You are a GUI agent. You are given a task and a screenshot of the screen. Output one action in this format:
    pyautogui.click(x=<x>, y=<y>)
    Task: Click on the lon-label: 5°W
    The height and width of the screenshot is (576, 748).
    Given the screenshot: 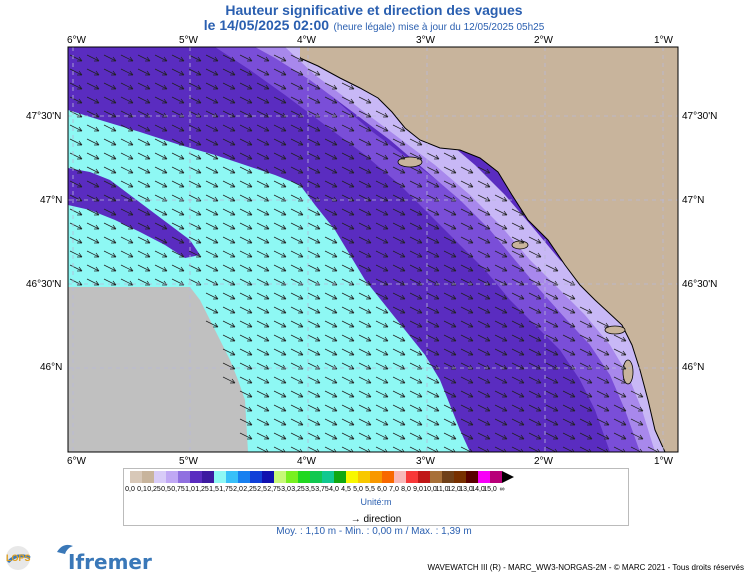 What is the action you would take?
    pyautogui.click(x=188, y=40)
    